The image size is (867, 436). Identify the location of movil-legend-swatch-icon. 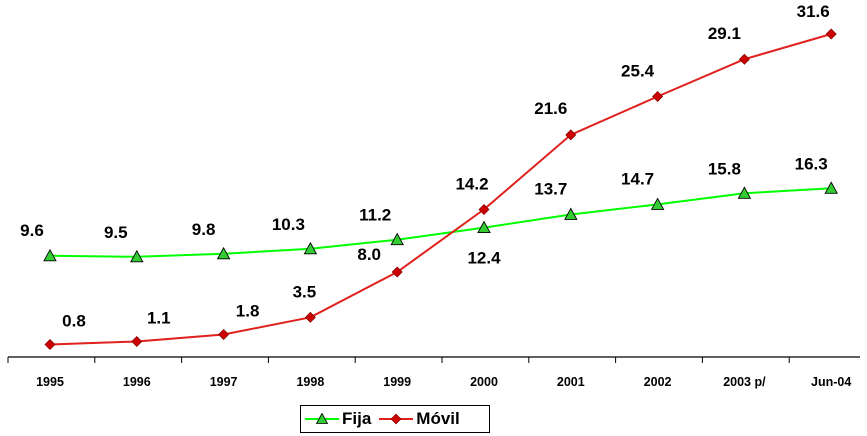
(396, 419).